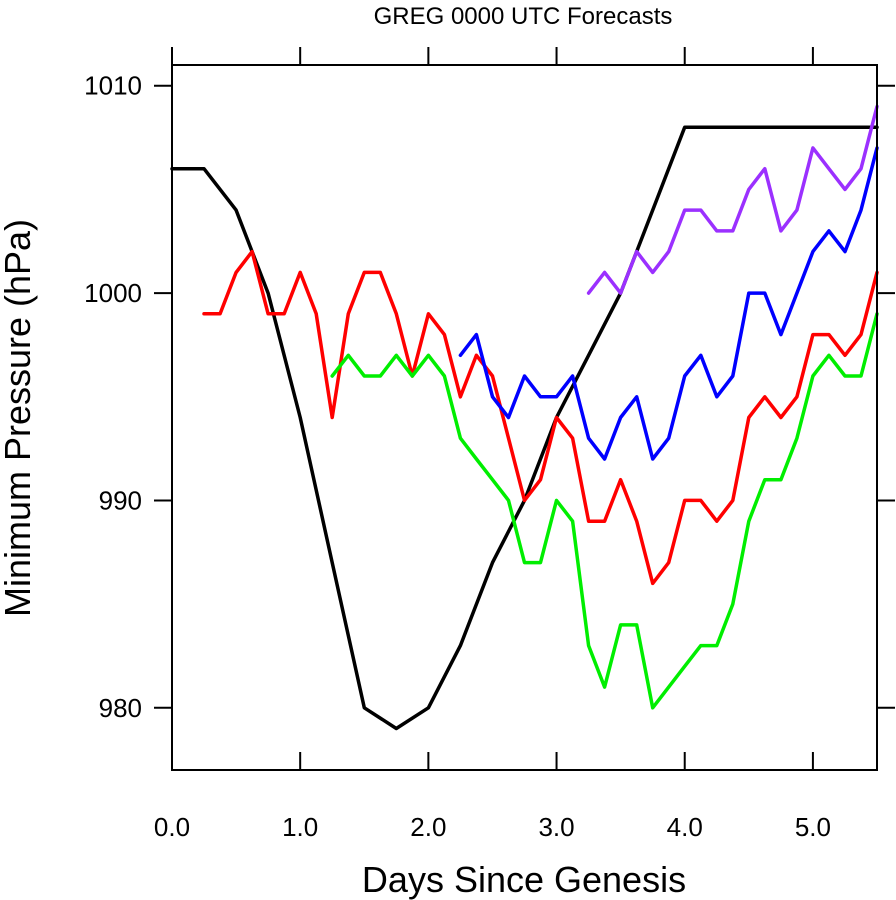 The height and width of the screenshot is (900, 896). What do you see at coordinates (813, 827) in the screenshot?
I see `x-tick-label: 5.0` at bounding box center [813, 827].